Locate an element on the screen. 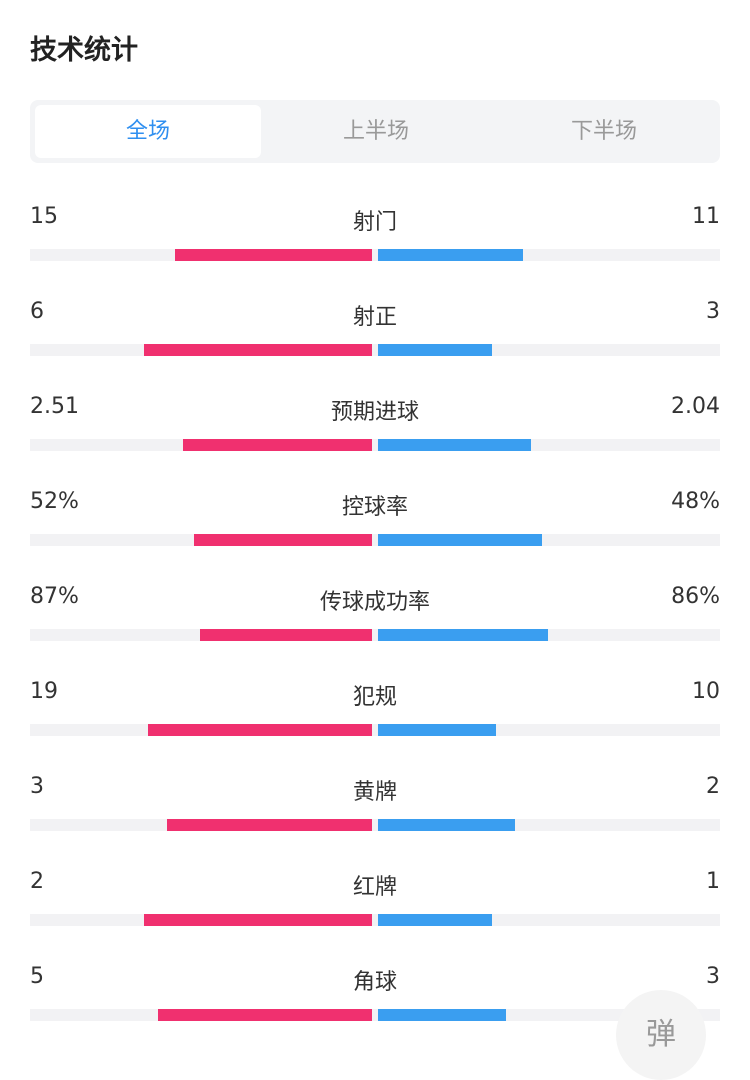 Image resolution: width=750 pixels, height=1080 pixels. home-value: 19 is located at coordinates (44, 691).